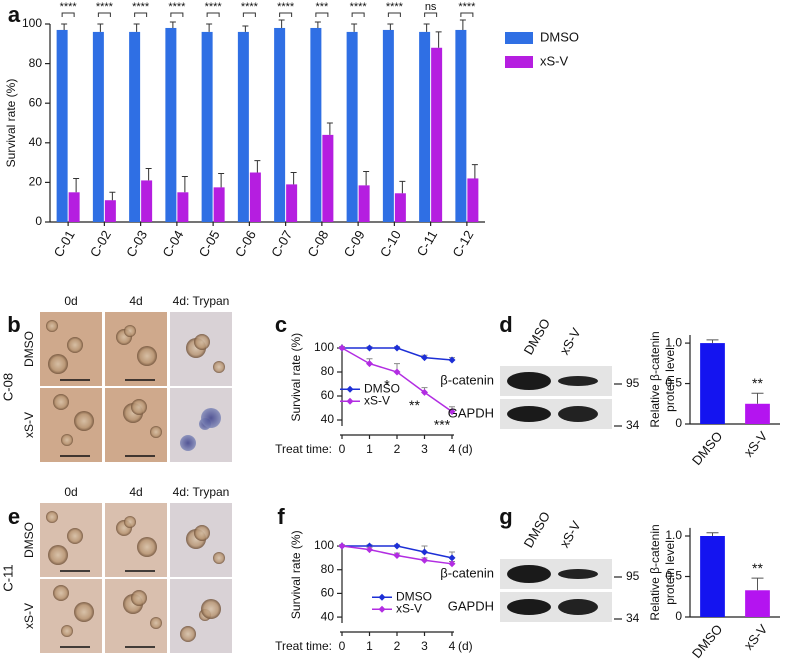 The image size is (796, 660). I want to click on panel-letter: d, so click(505, 324).